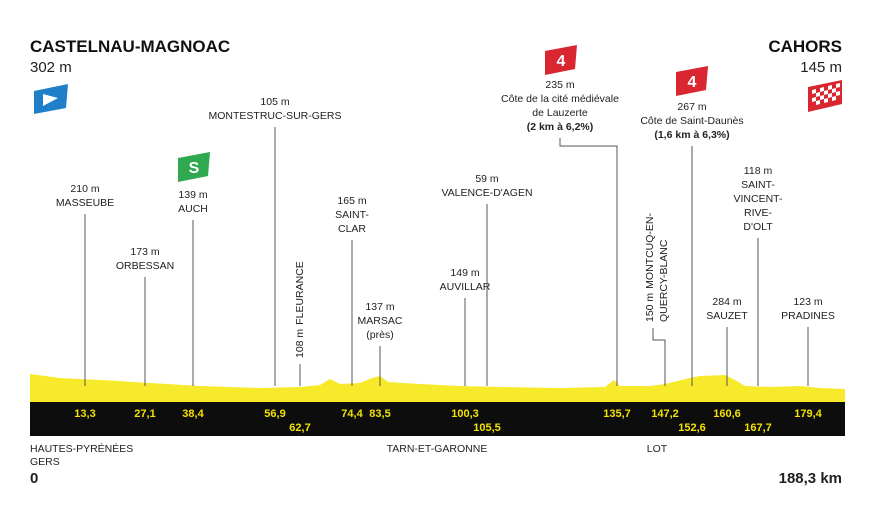  I want to click on waypoint-altitude: 139 m, so click(192, 195).